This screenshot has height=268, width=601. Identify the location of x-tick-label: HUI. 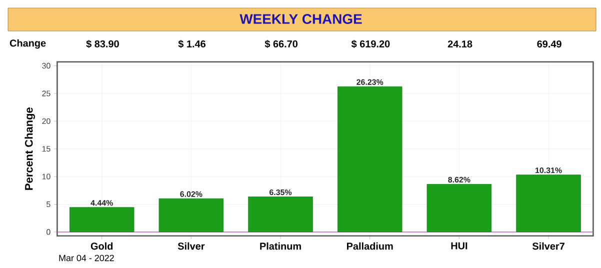
(459, 246).